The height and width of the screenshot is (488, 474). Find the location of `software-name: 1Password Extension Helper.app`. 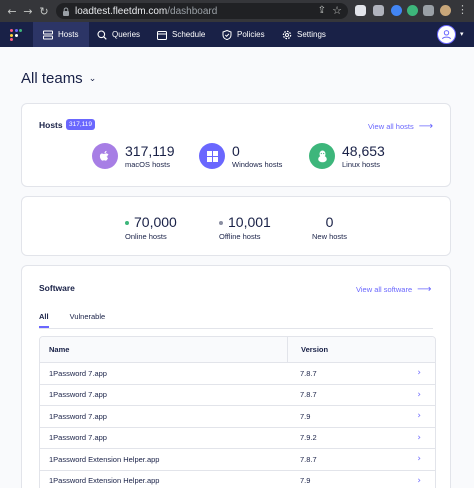

software-name: 1Password Extension Helper.app is located at coordinates (104, 481).